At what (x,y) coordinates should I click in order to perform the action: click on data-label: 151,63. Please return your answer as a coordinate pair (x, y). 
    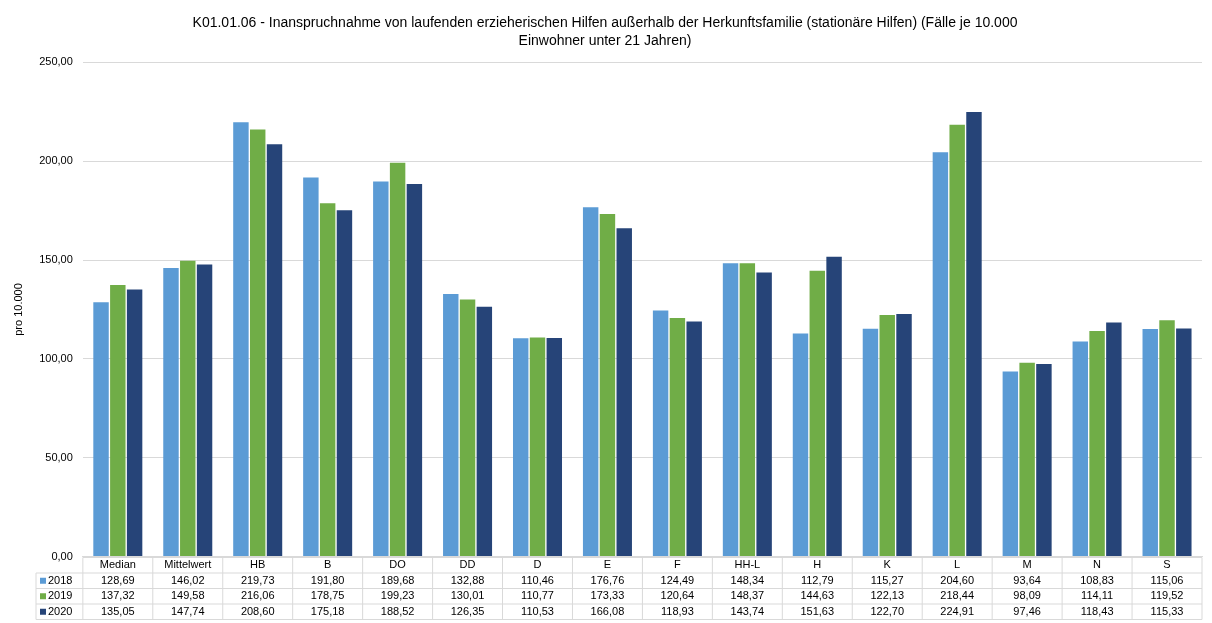
    Looking at the image, I should click on (817, 610).